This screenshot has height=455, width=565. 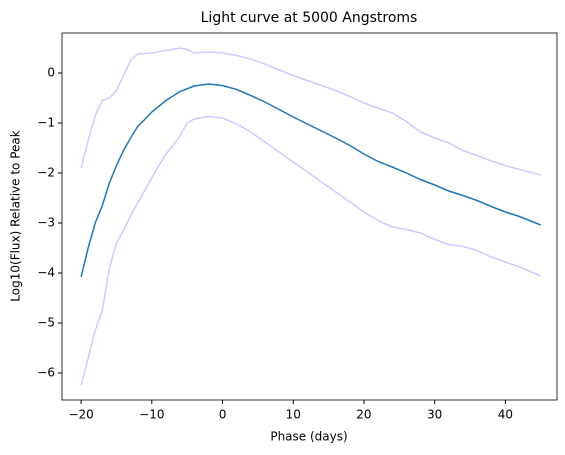 What do you see at coordinates (309, 18) in the screenshot?
I see `chart-title: Light curve at 5000 Angstroms` at bounding box center [309, 18].